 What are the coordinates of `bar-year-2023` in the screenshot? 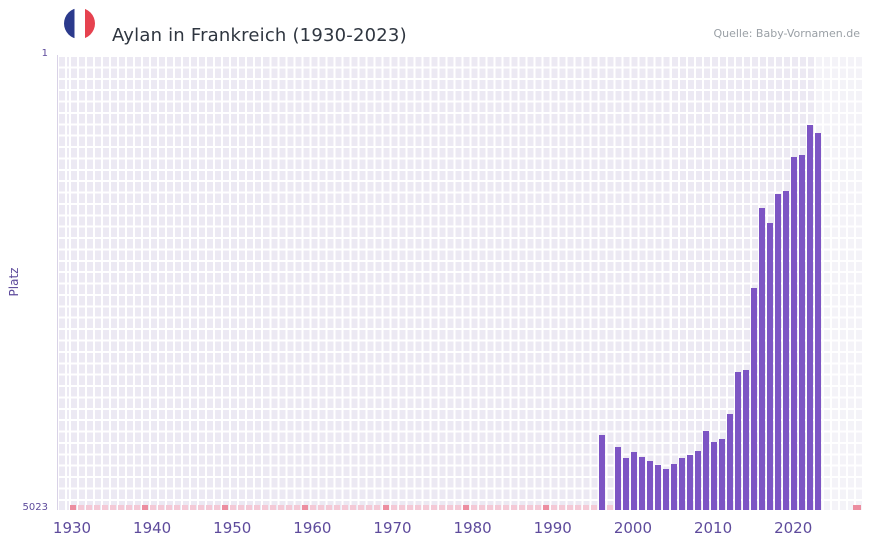 It's located at (818, 321).